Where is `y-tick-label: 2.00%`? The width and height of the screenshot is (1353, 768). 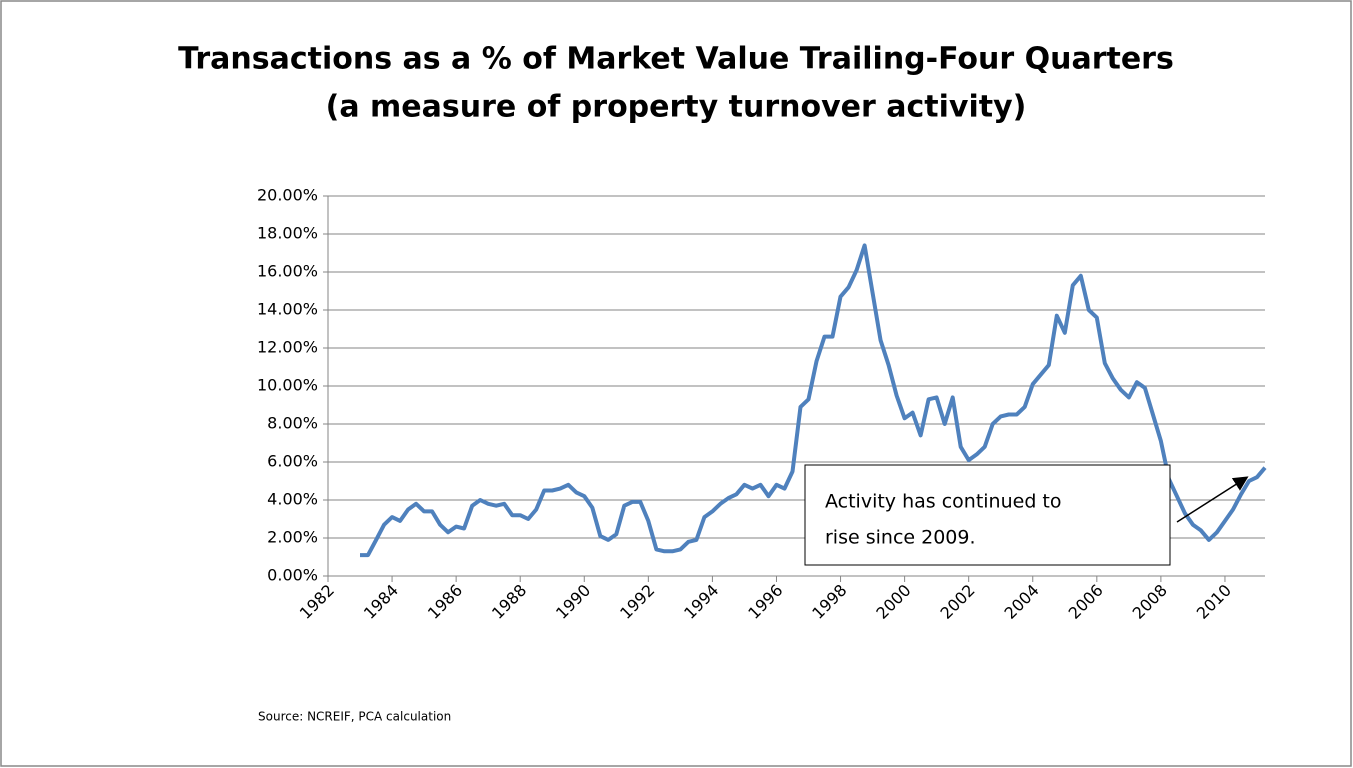 y-tick-label: 2.00% is located at coordinates (292, 537).